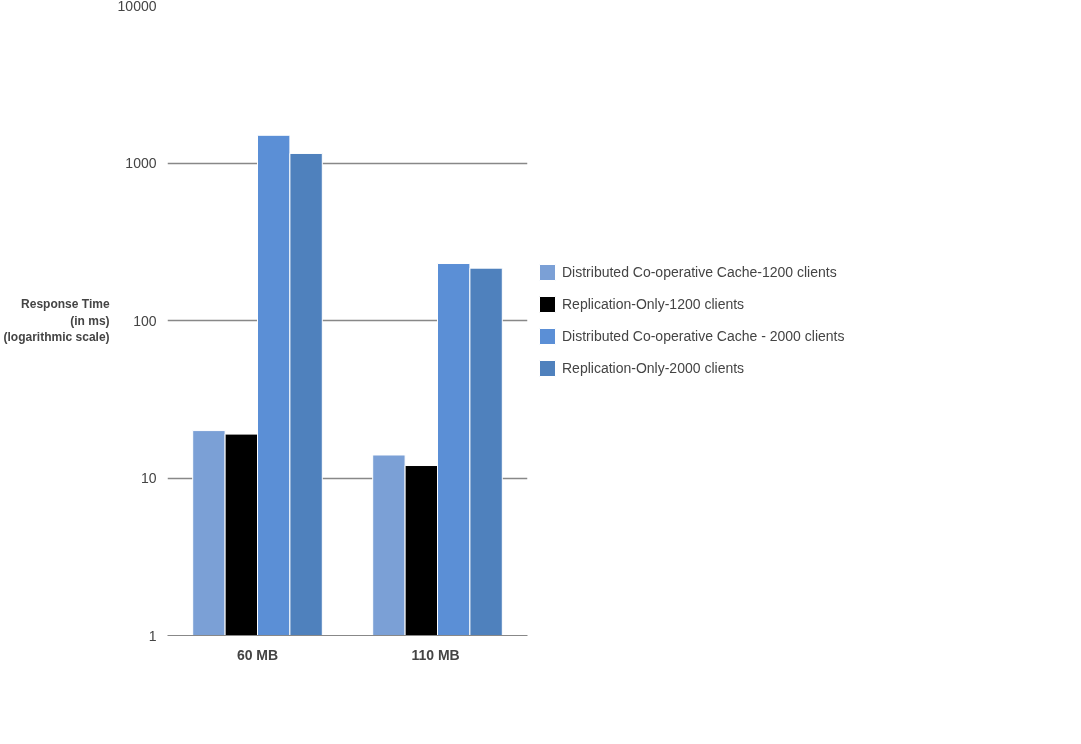 Image resolution: width=1081 pixels, height=744 pixels. What do you see at coordinates (653, 368) in the screenshot?
I see `legend-label: Replication-Only-2000 clients` at bounding box center [653, 368].